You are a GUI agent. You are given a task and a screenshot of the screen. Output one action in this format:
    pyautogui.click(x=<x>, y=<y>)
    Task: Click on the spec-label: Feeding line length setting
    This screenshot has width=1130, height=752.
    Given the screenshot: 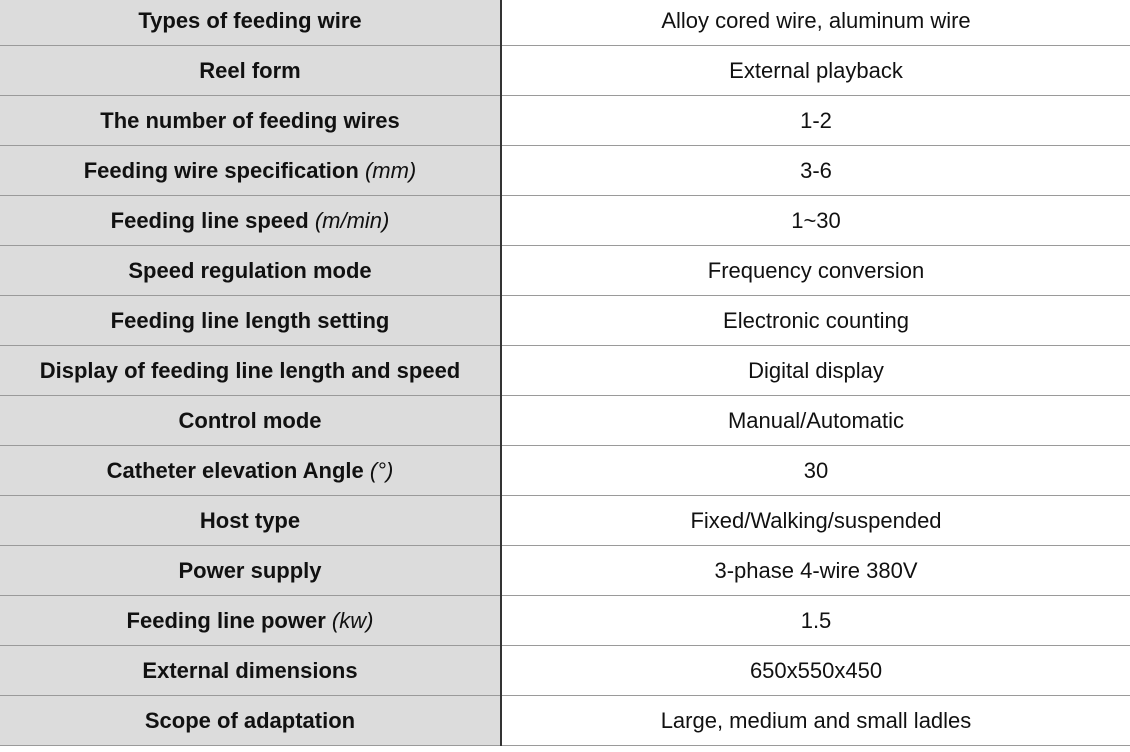 What is the action you would take?
    pyautogui.click(x=251, y=320)
    